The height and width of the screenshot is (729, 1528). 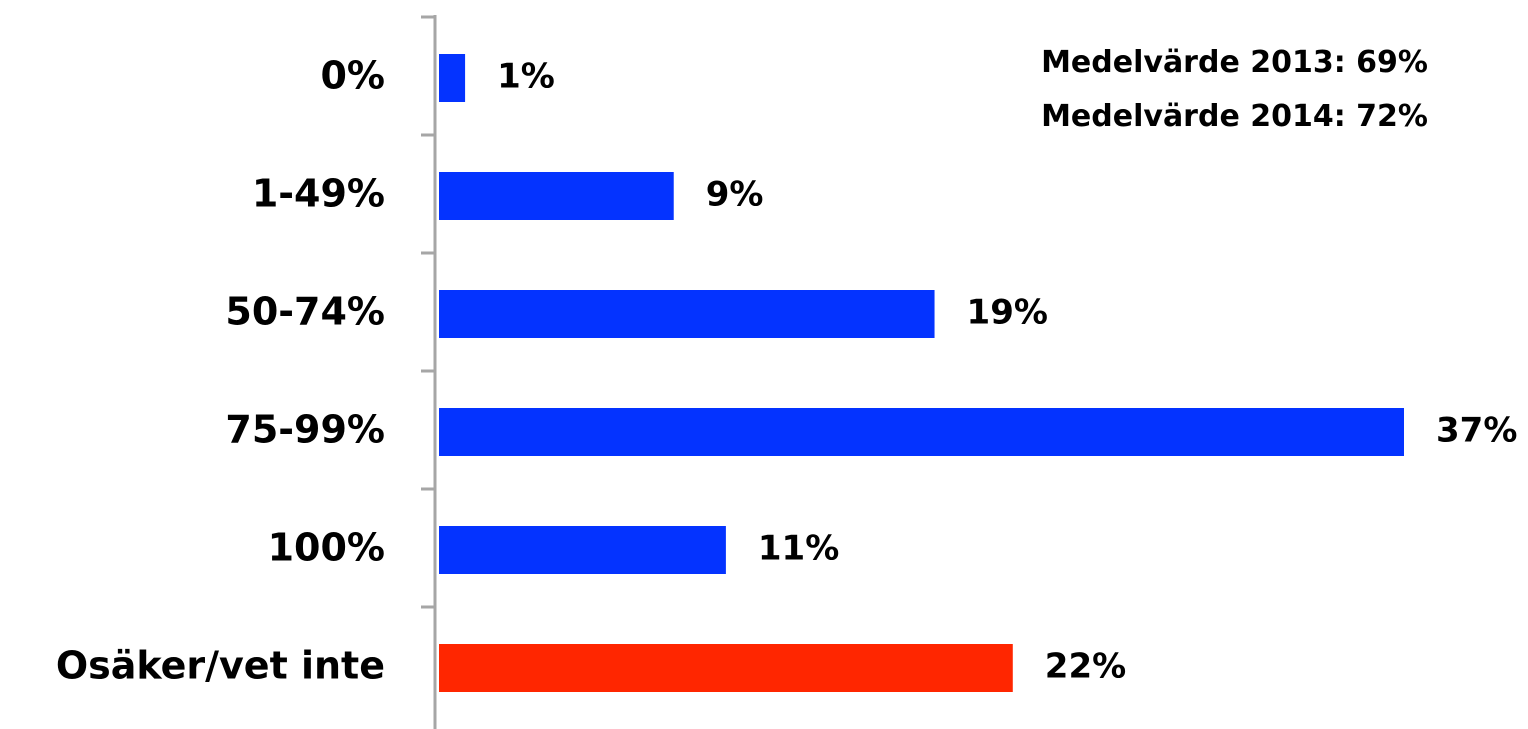 What do you see at coordinates (352, 76) in the screenshot?
I see `category-tick-label: 0%` at bounding box center [352, 76].